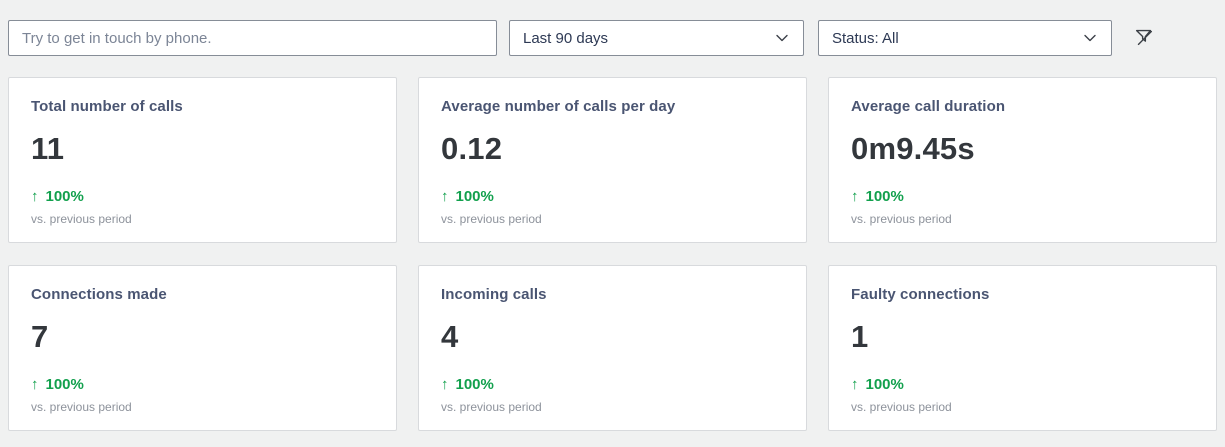 The width and height of the screenshot is (1225, 447). I want to click on stat-card-value: 4, so click(450, 336).